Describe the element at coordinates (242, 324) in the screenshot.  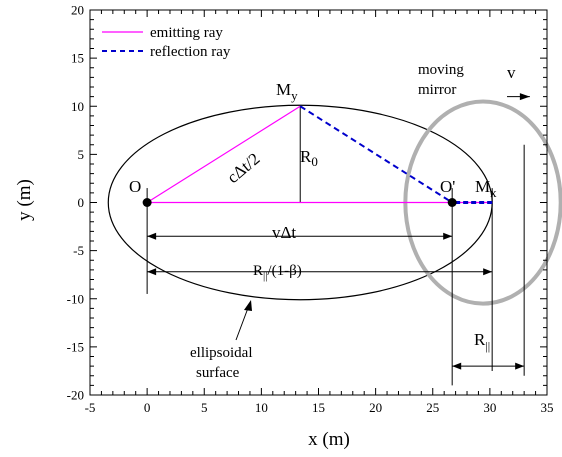
I see `ellipsoid-pointer-line` at that location.